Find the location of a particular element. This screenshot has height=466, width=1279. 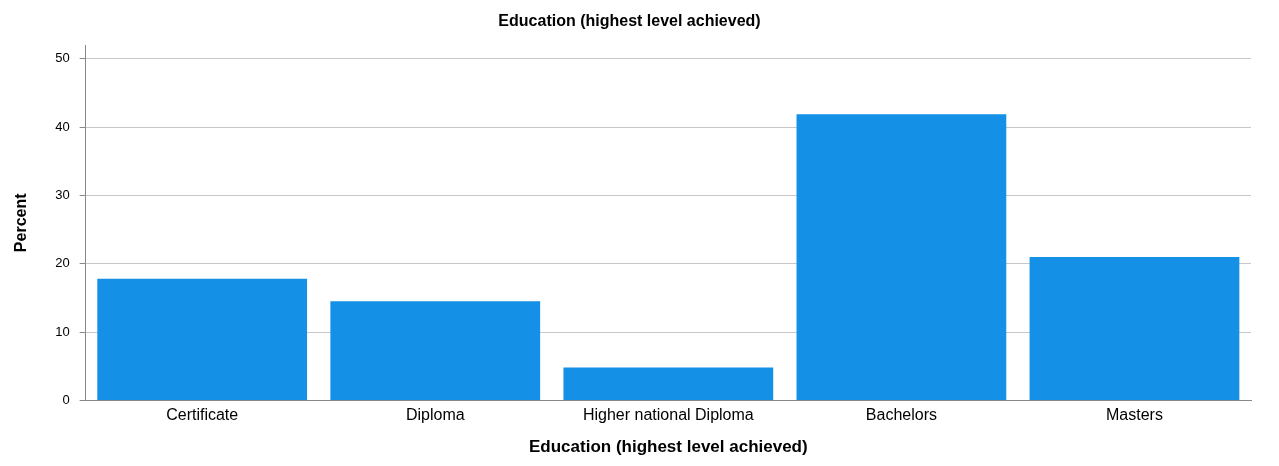

y-axis-title: Percent is located at coordinates (21, 222).